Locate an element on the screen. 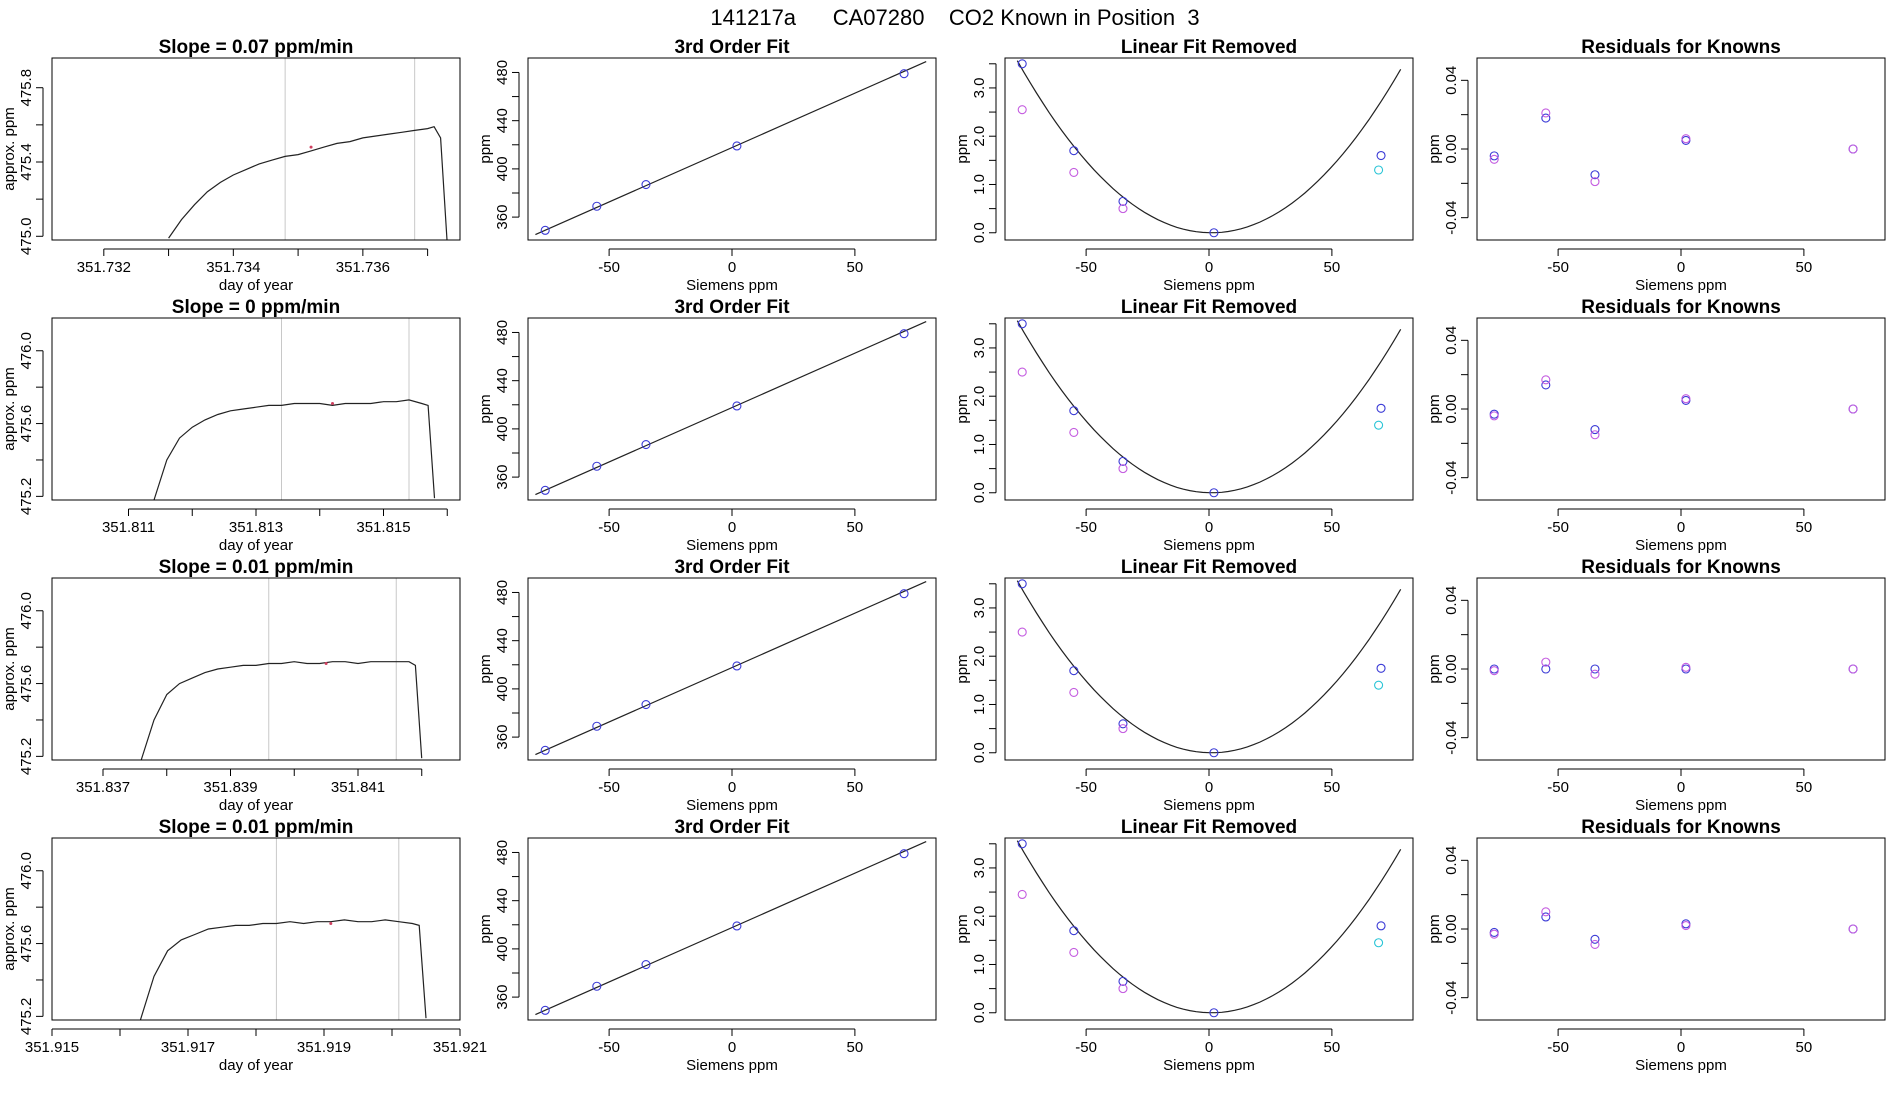 The height and width of the screenshot is (1100, 1900). x-tick-label: 0 is located at coordinates (1209, 1047).